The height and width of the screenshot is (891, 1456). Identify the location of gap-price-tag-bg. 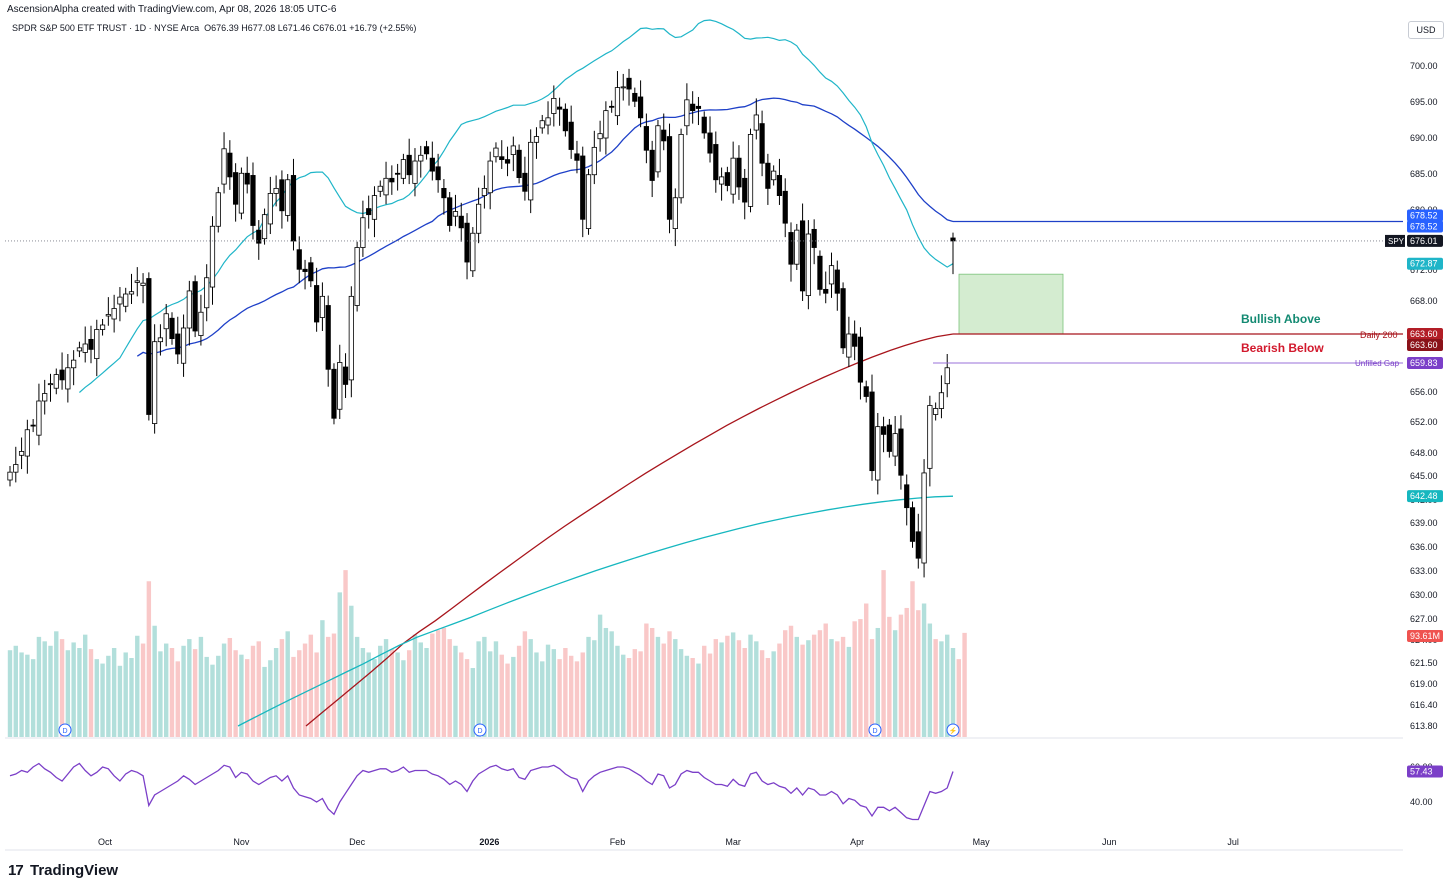
(1425, 363).